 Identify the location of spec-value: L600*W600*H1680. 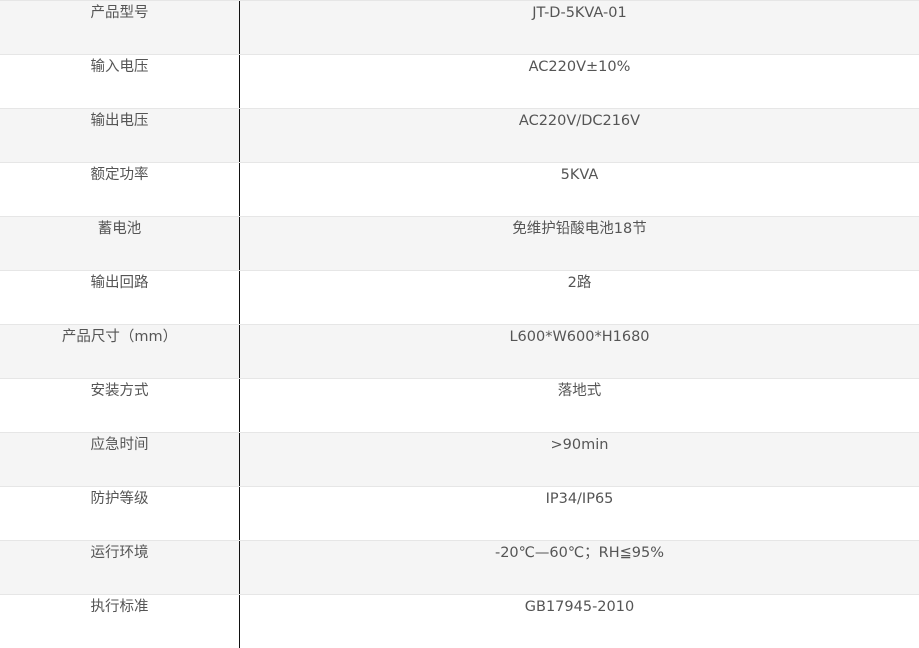
(579, 337).